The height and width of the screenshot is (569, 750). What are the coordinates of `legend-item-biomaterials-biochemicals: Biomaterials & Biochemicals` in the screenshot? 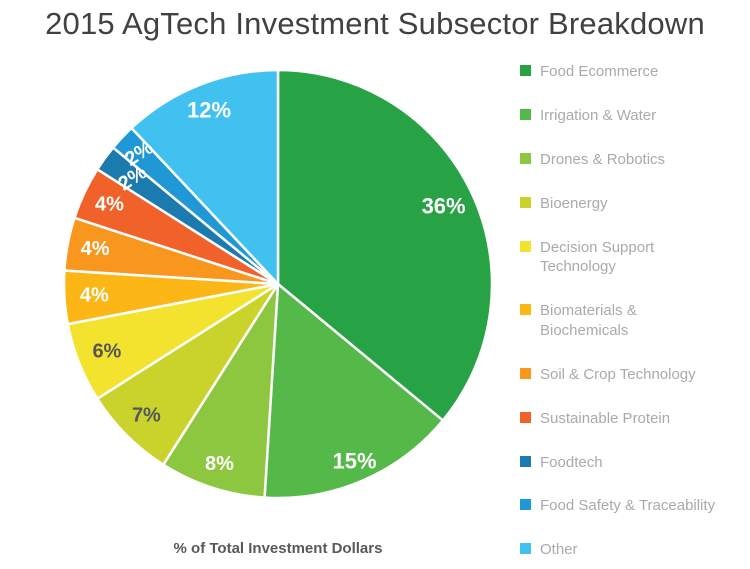 It's located at (629, 320).